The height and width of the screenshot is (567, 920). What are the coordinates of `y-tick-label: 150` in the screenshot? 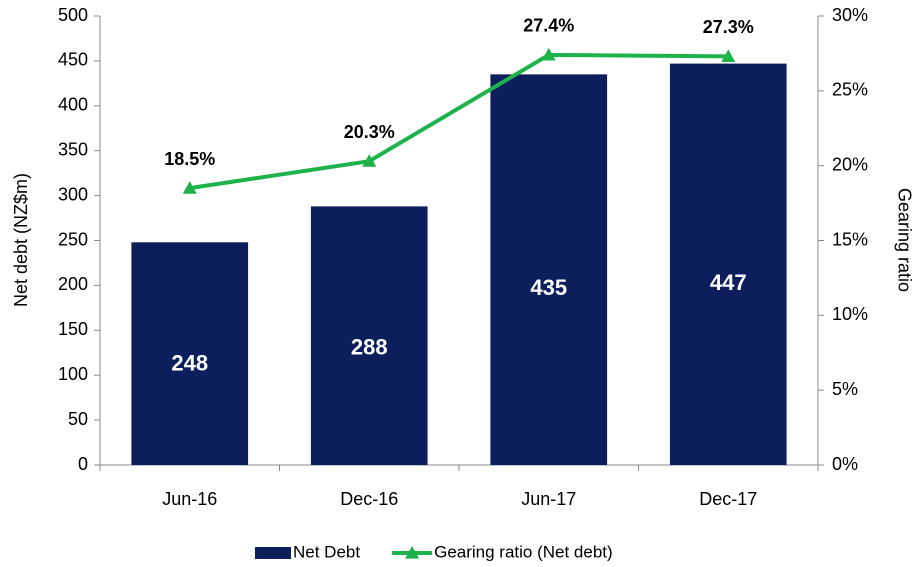 It's located at (73, 329).